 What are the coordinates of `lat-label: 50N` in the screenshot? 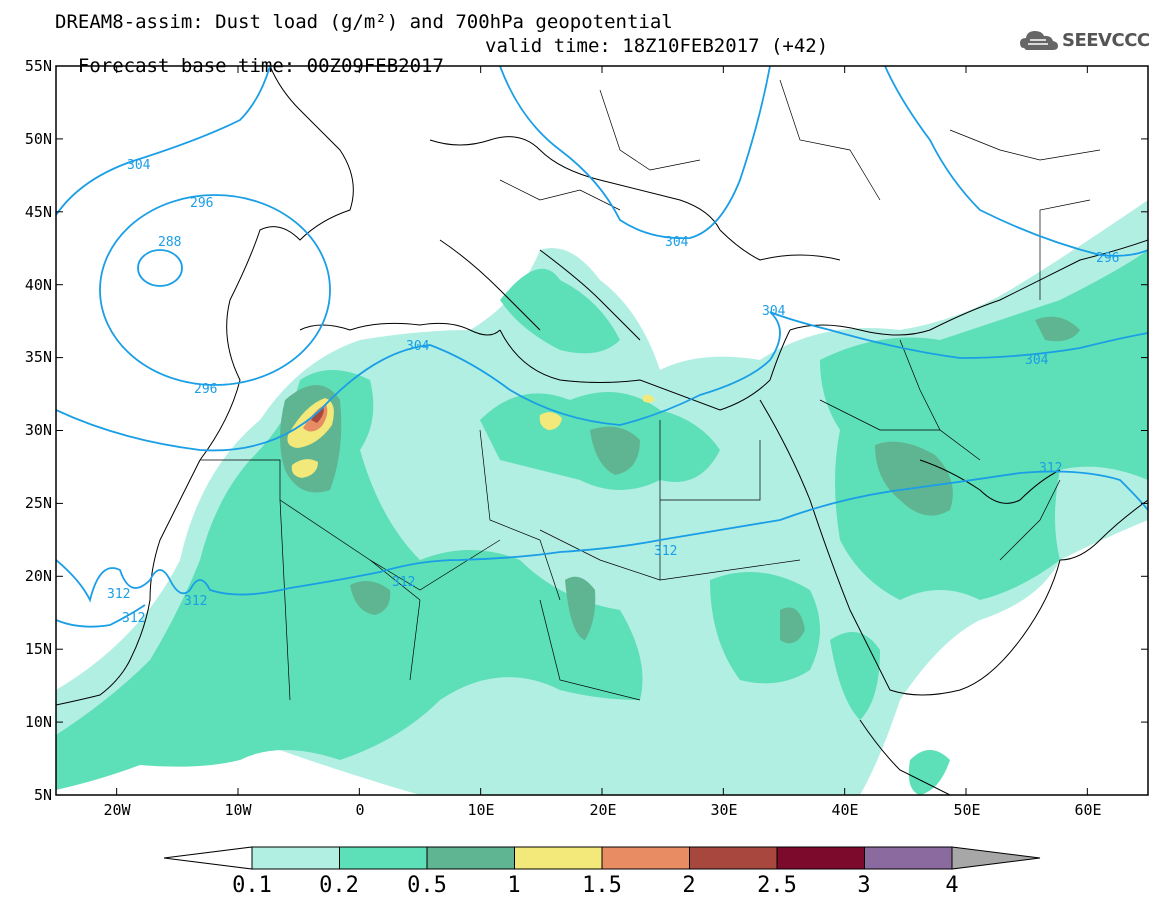 It's located at (38, 139).